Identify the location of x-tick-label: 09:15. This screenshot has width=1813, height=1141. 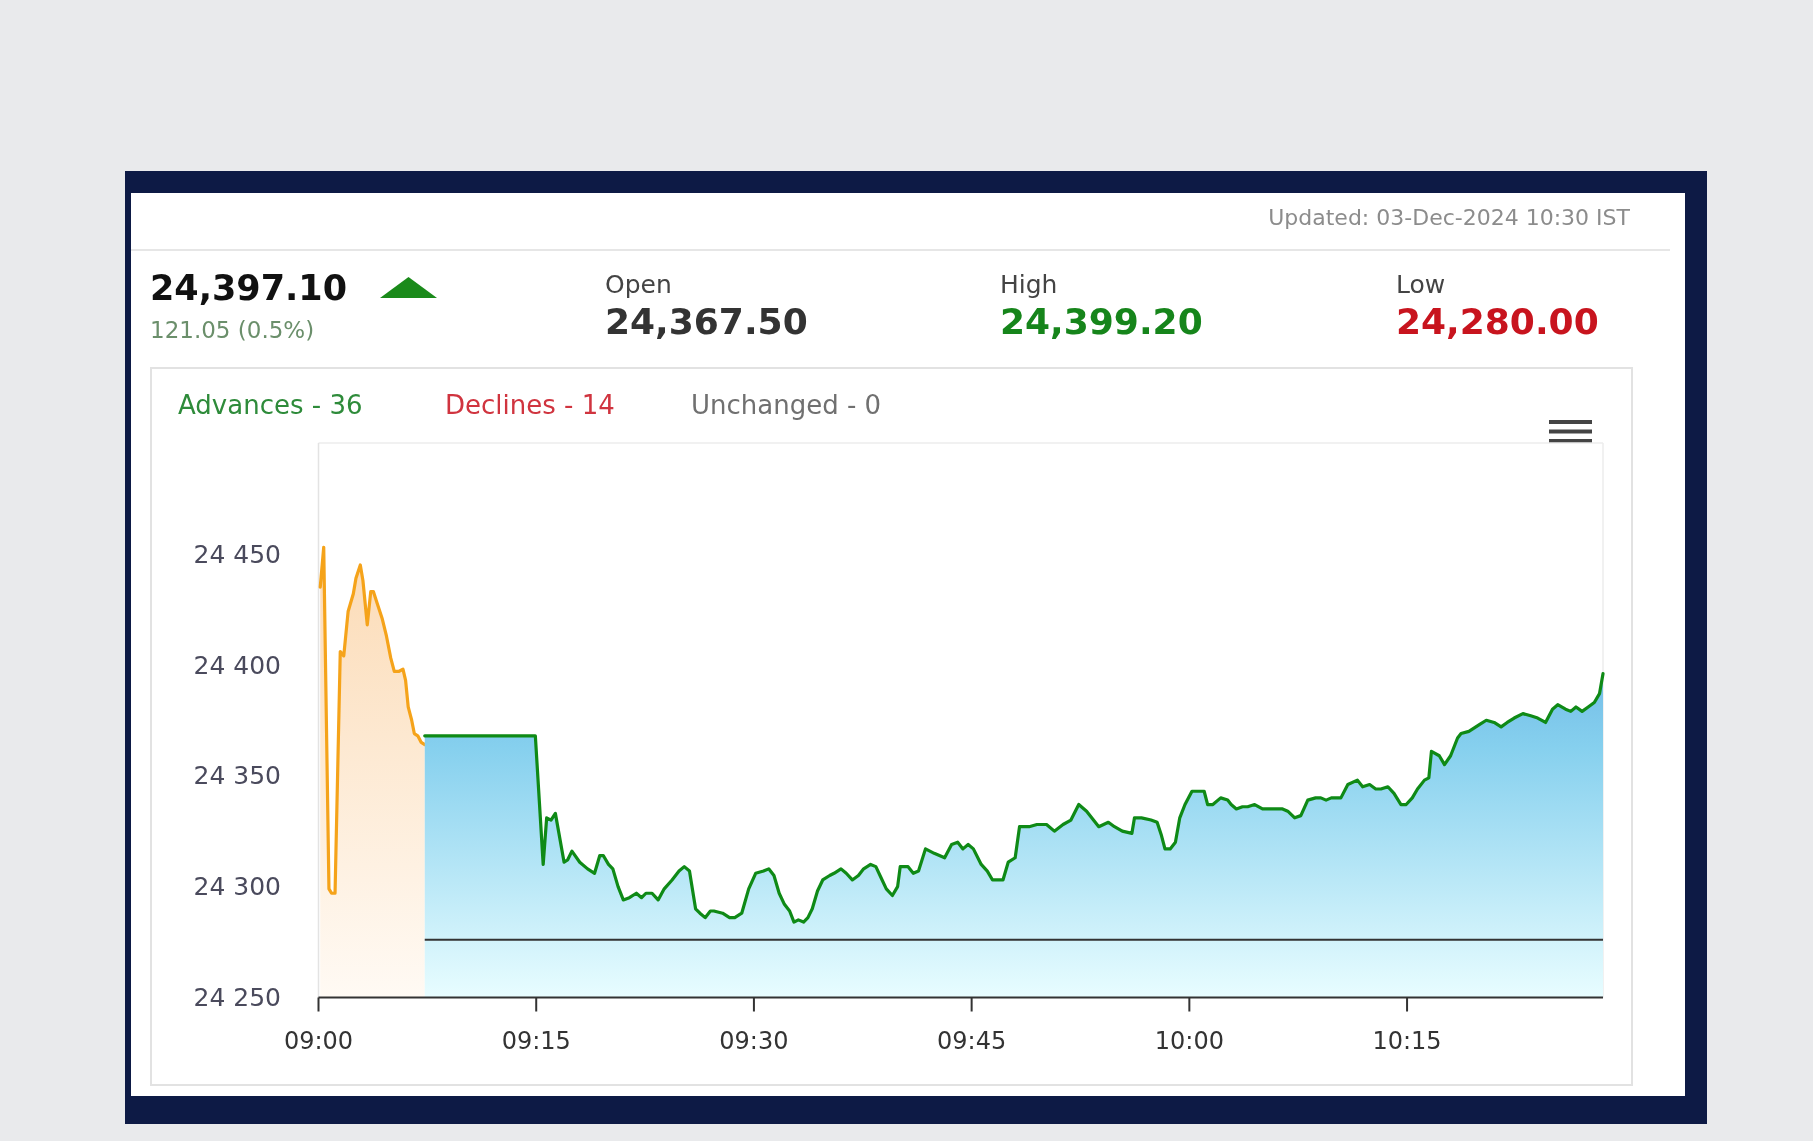
(536, 1040).